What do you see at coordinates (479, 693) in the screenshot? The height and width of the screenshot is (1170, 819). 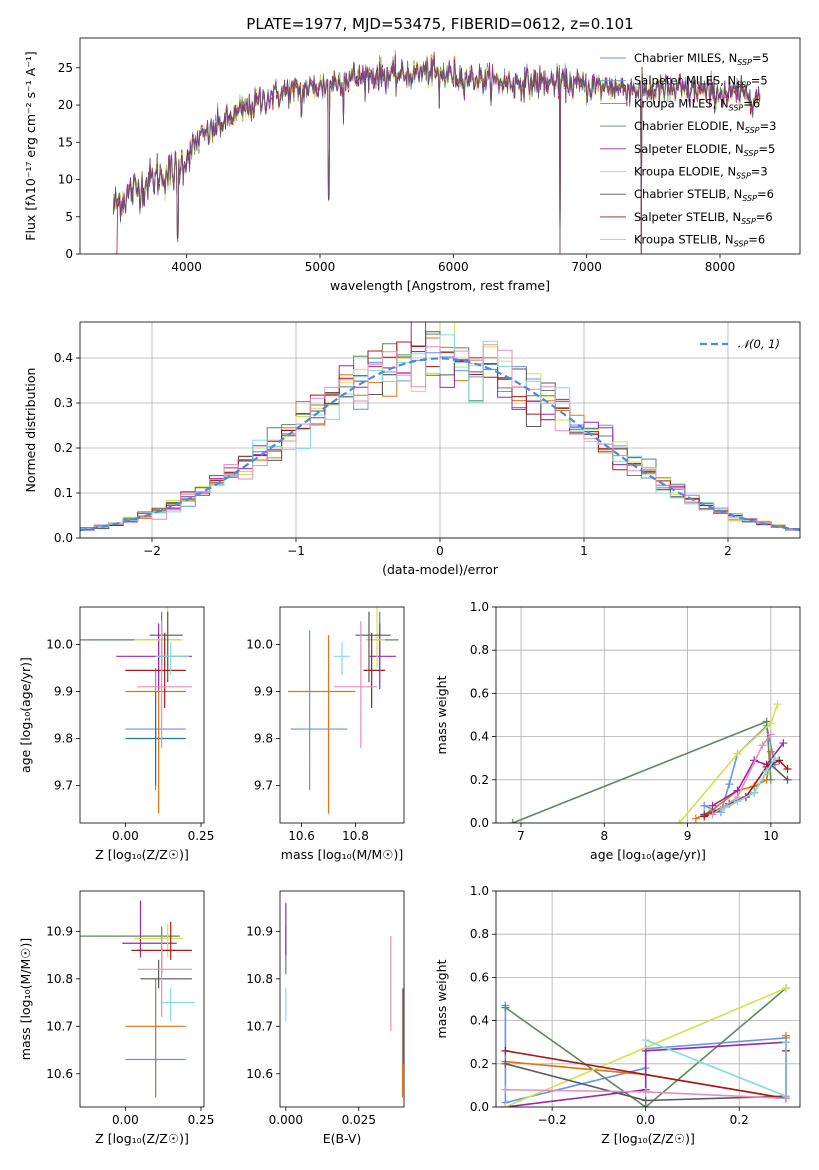 I see `y-tick-label: 0.6` at bounding box center [479, 693].